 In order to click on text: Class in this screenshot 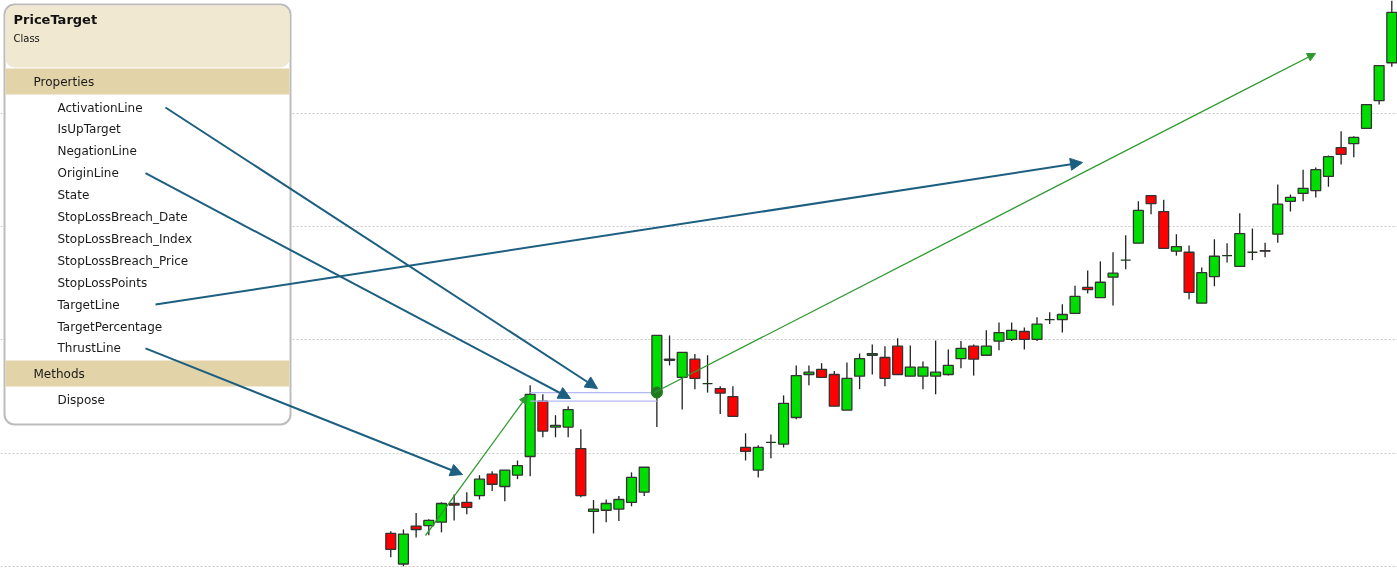, I will do `click(26, 38)`.